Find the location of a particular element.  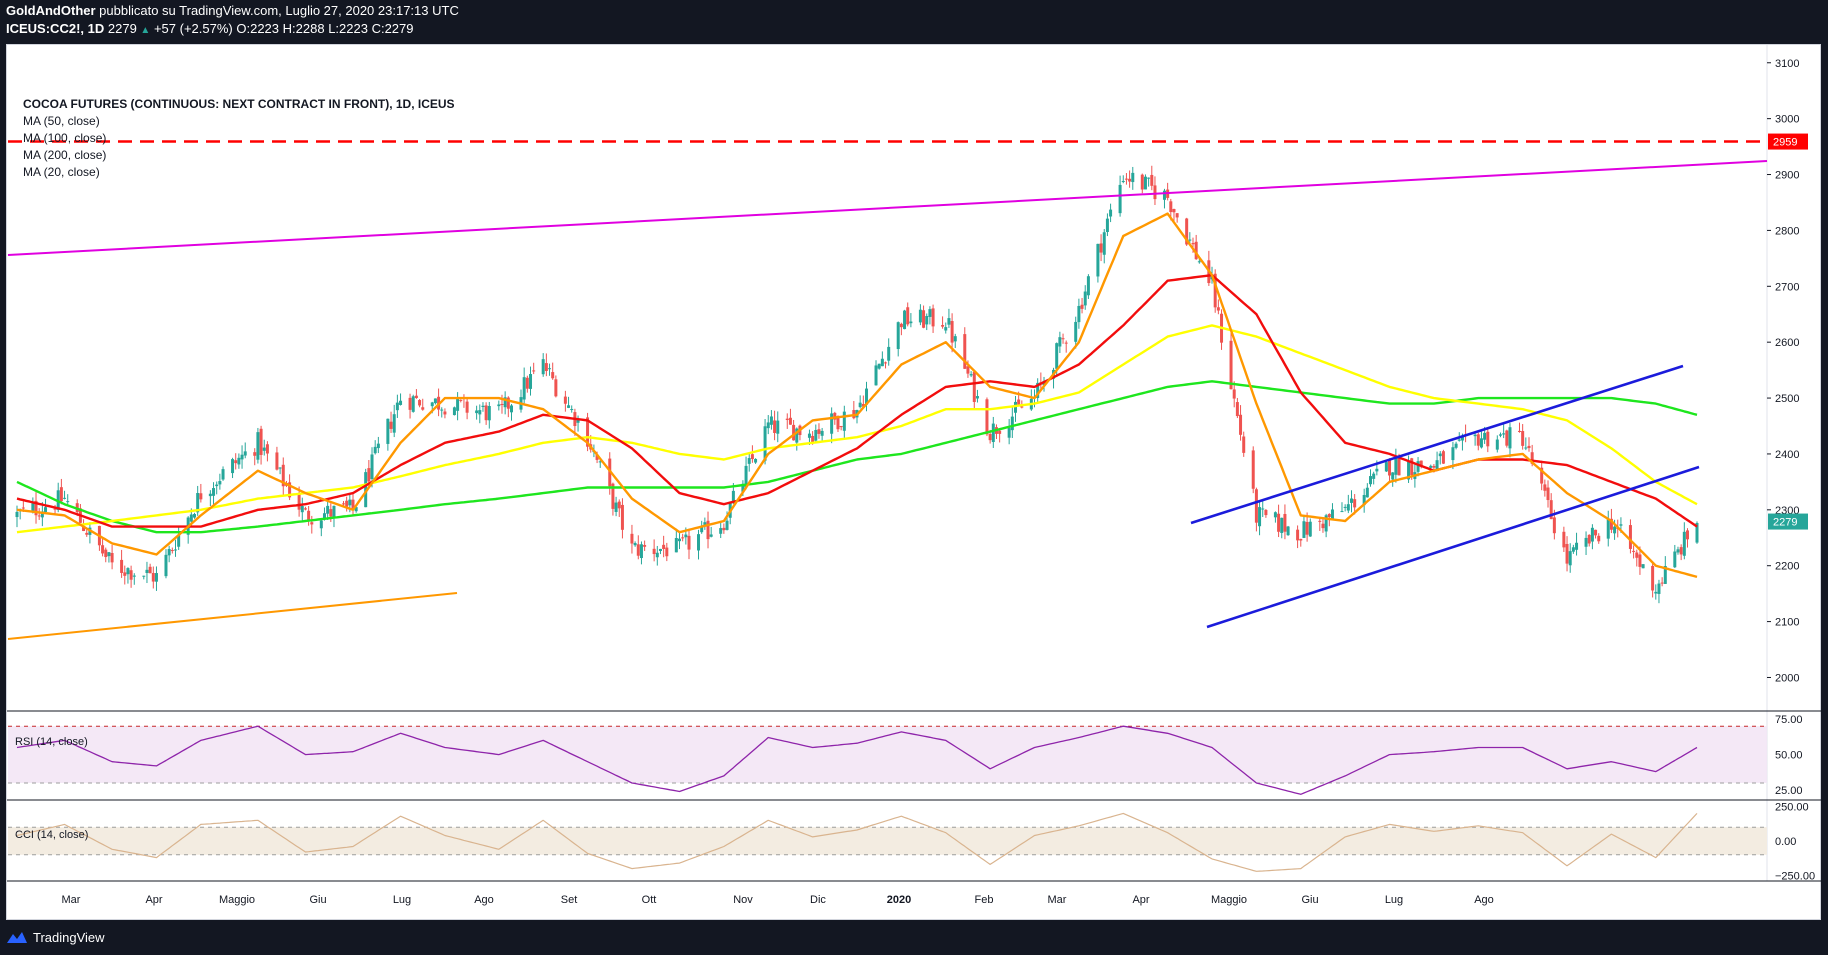

price-tick-label: 2300 is located at coordinates (1787, 511).